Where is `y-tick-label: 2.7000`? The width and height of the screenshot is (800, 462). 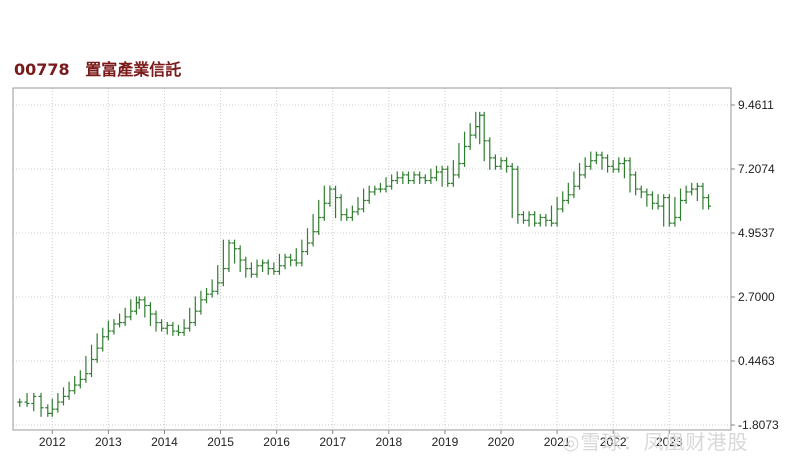 y-tick-label: 2.7000 is located at coordinates (756, 297).